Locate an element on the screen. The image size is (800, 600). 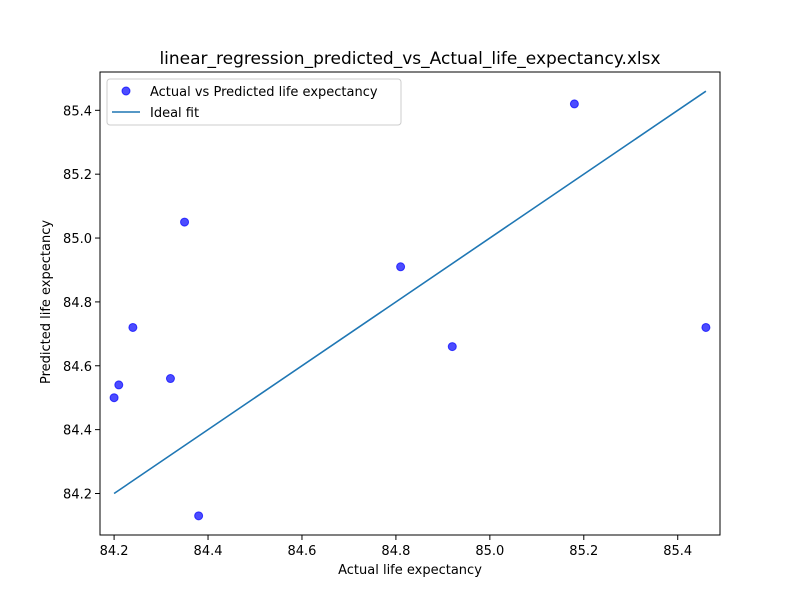
legend-box is located at coordinates (254, 102).